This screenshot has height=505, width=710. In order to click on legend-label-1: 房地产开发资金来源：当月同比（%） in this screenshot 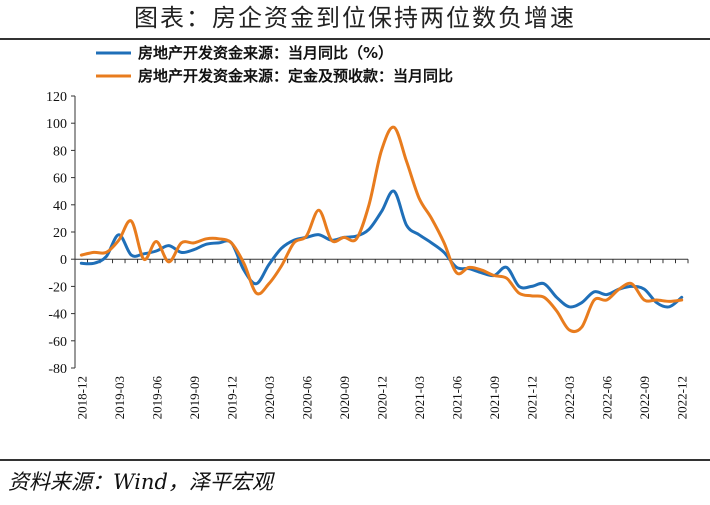, I will do `click(265, 53)`.